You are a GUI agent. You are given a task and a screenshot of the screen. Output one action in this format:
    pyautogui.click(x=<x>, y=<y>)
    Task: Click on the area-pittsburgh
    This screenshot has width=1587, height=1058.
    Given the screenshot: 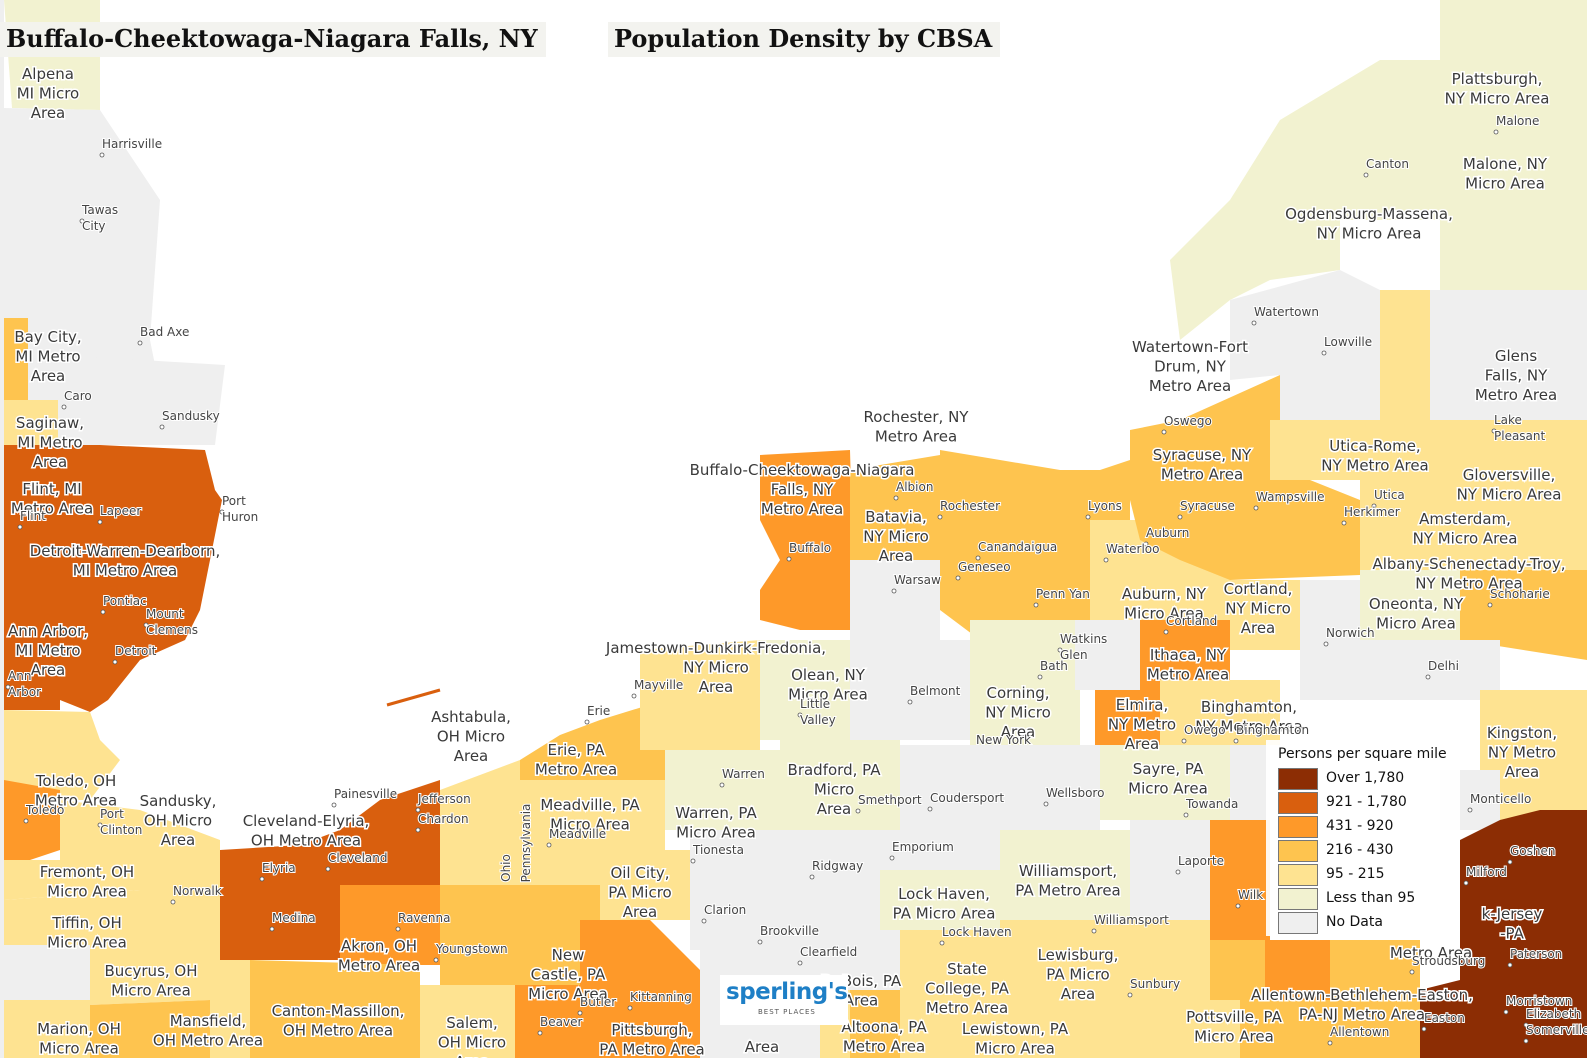 What is the action you would take?
    pyautogui.click(x=640, y=989)
    